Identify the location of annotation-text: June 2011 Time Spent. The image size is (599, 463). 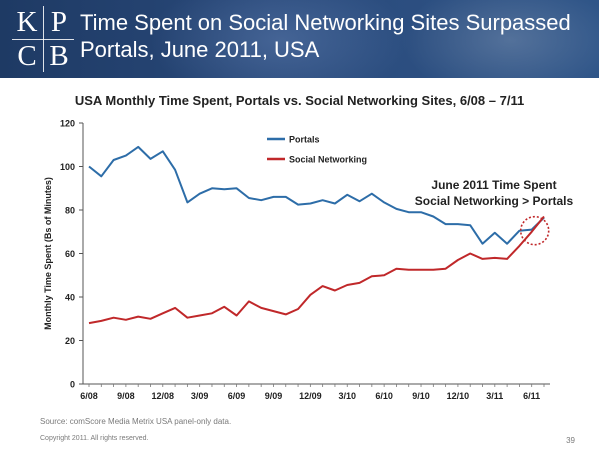
(493, 185).